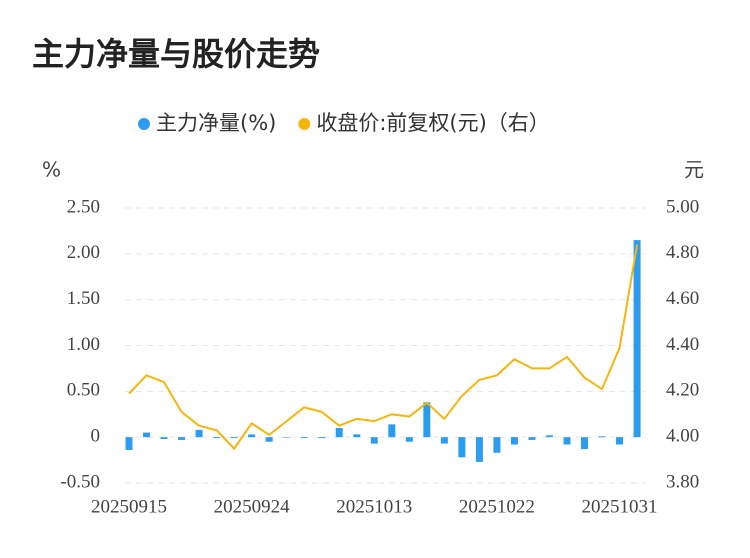 The image size is (750, 558). Describe the element at coordinates (694, 170) in the screenshot. I see `y2-axis-label: 元` at that location.